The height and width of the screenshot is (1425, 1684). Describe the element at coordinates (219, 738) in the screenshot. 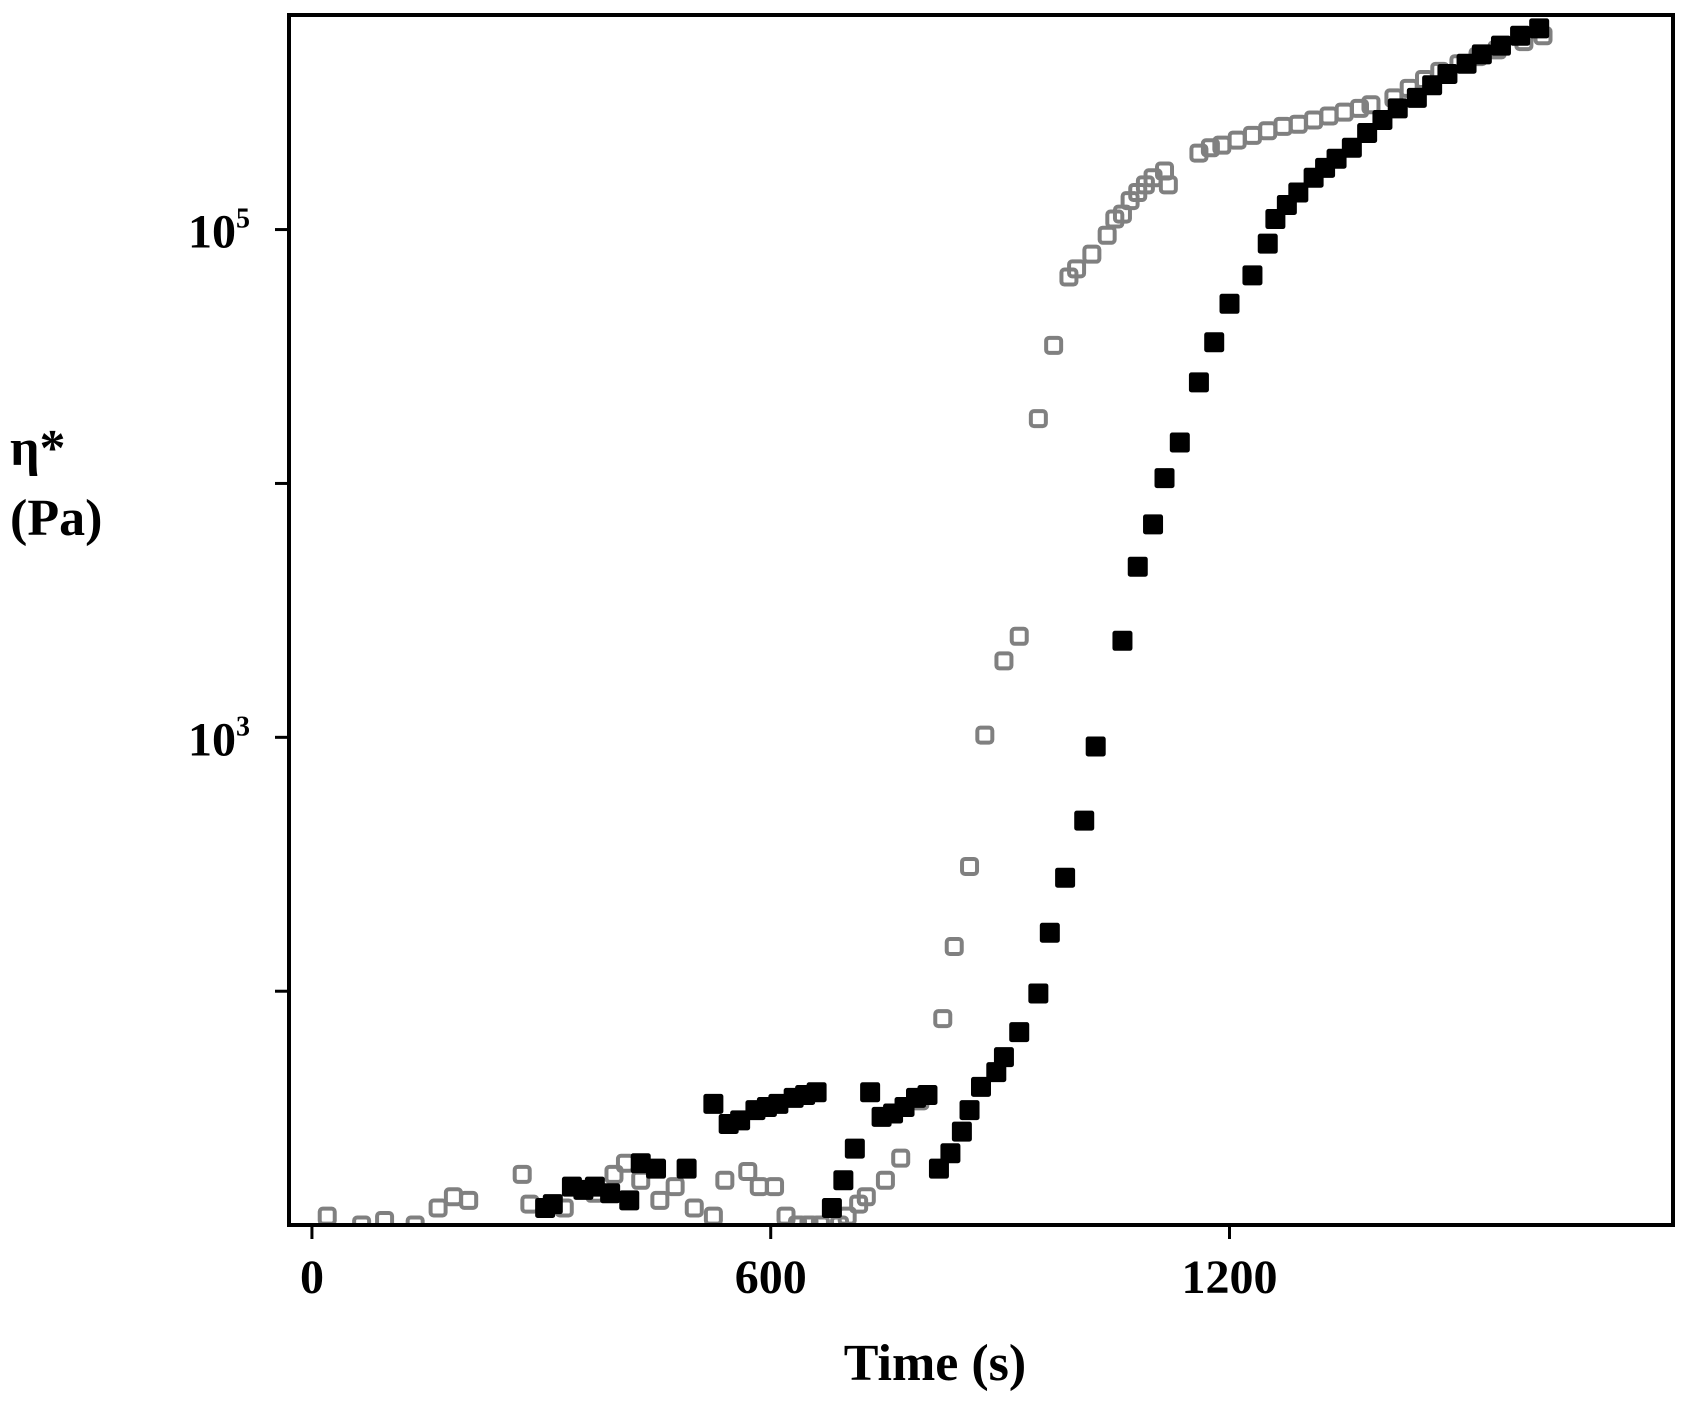

I see `y-tick-label: 10³` at that location.